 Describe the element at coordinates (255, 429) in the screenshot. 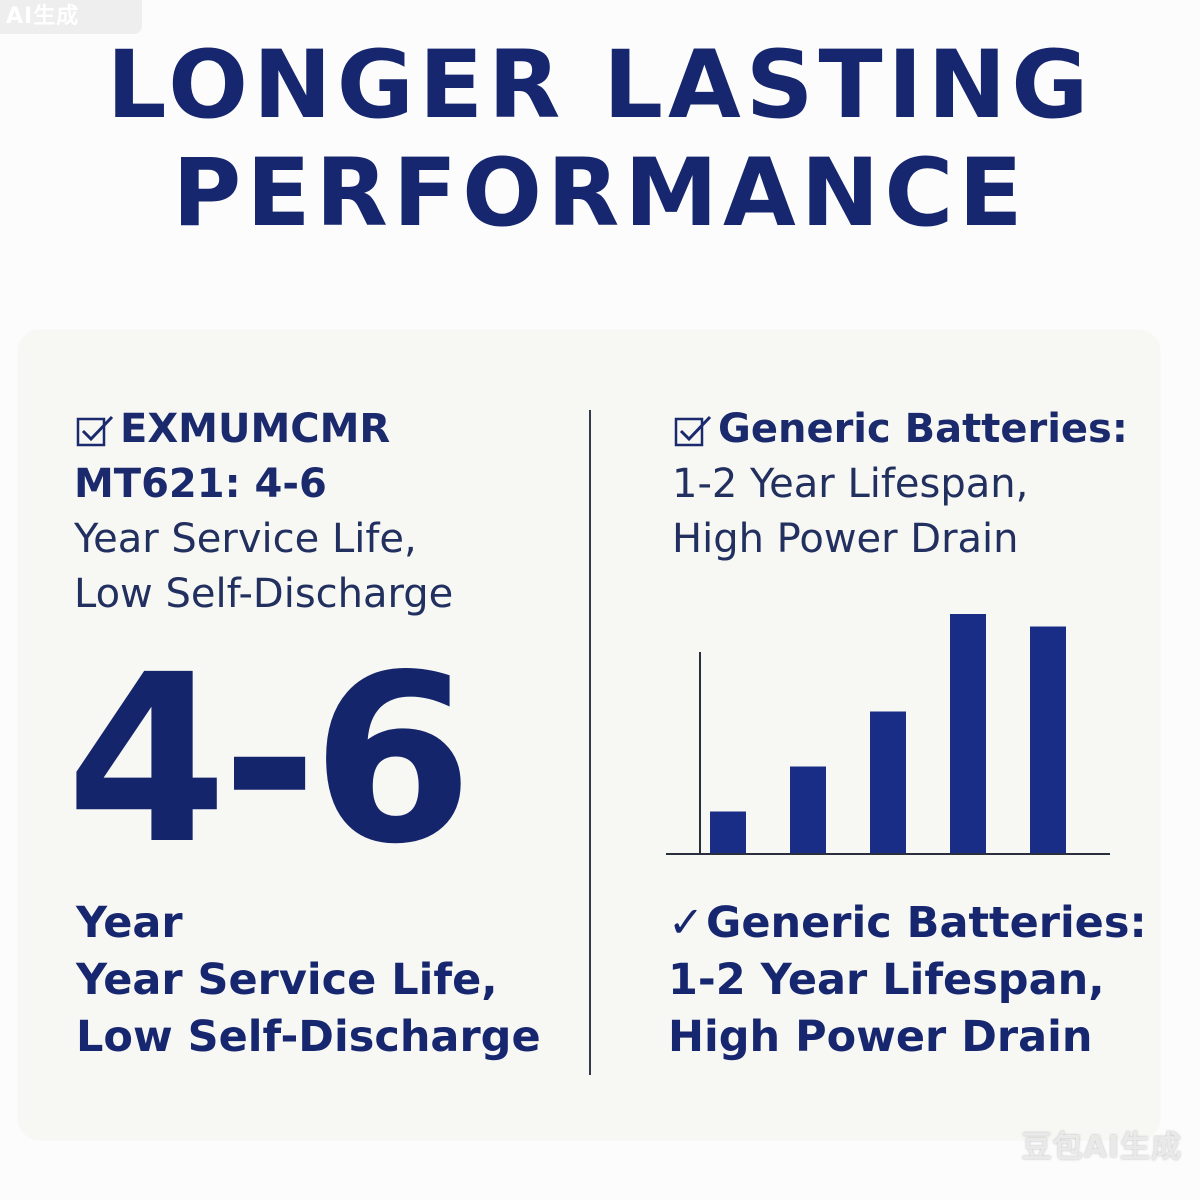

I see `brand-name: EXMUMCMR` at that location.